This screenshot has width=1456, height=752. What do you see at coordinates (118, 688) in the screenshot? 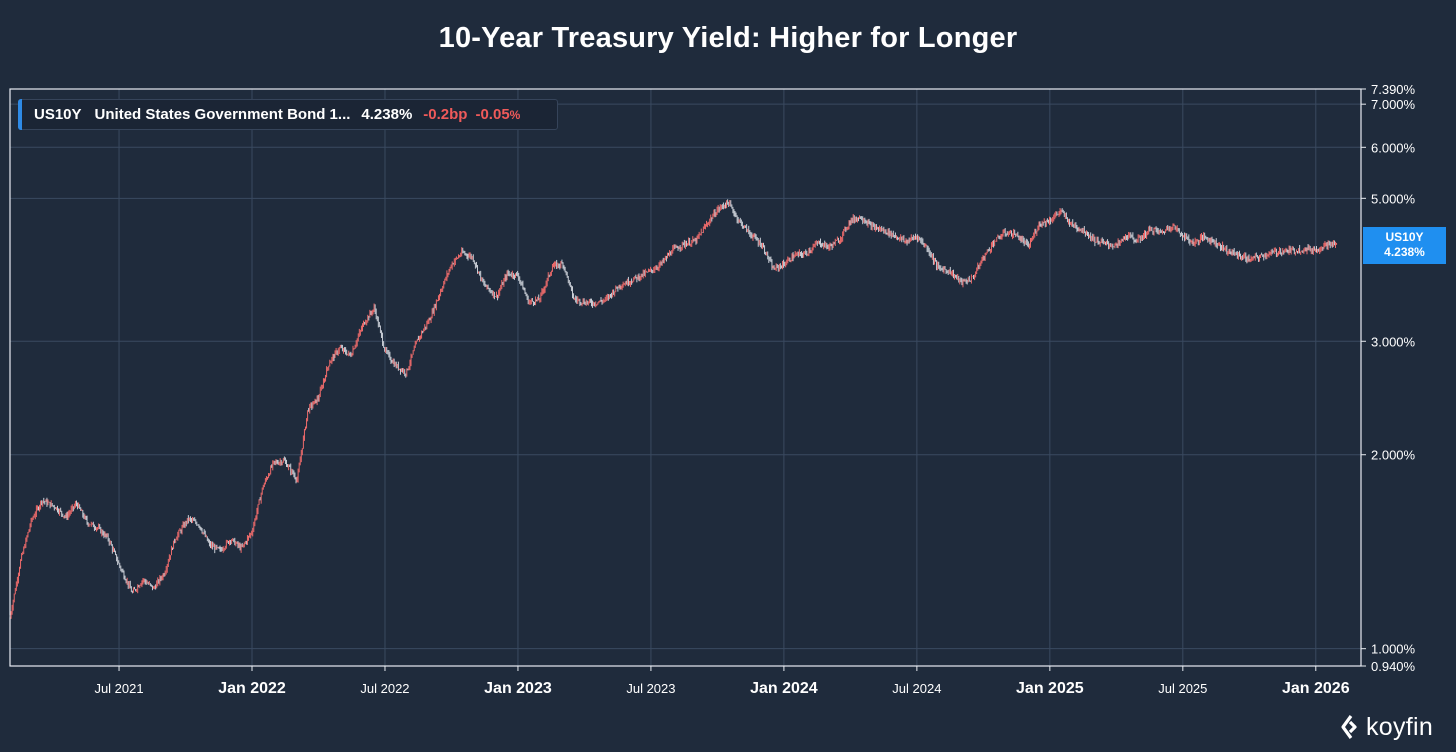
I see `x-tick-label: Jul 2021` at bounding box center [118, 688].